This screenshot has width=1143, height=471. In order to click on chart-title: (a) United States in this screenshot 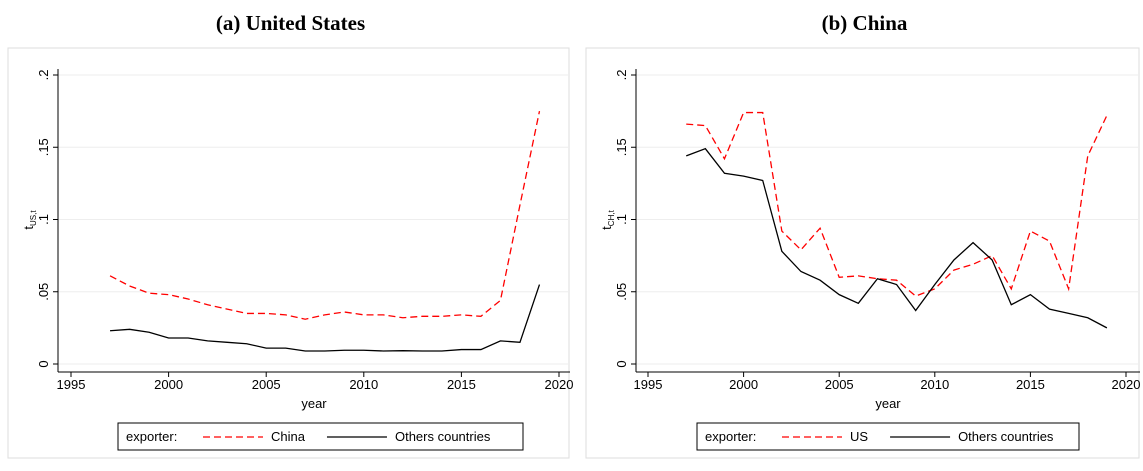, I will do `click(290, 23)`.